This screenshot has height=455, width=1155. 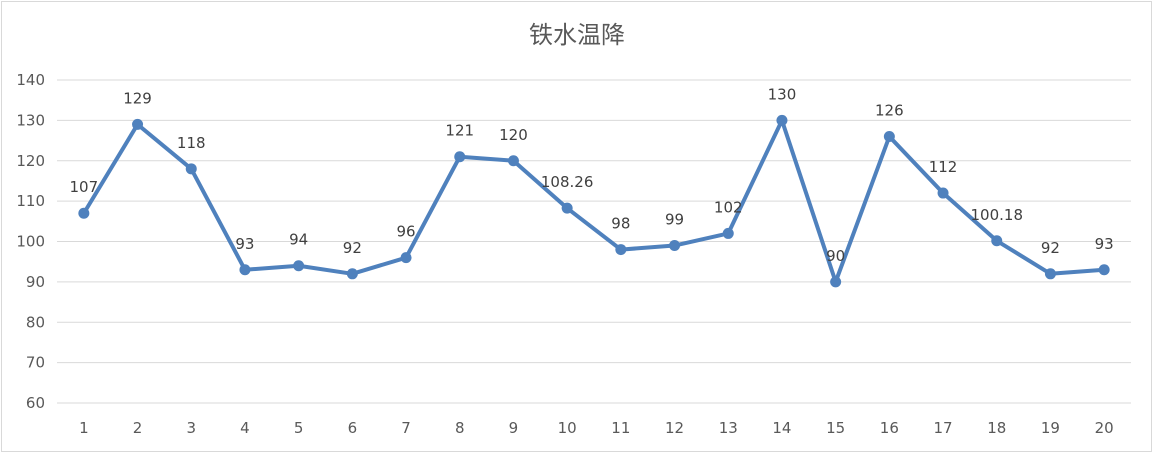 What do you see at coordinates (138, 428) in the screenshot?
I see `x-tick-label: 2` at bounding box center [138, 428].